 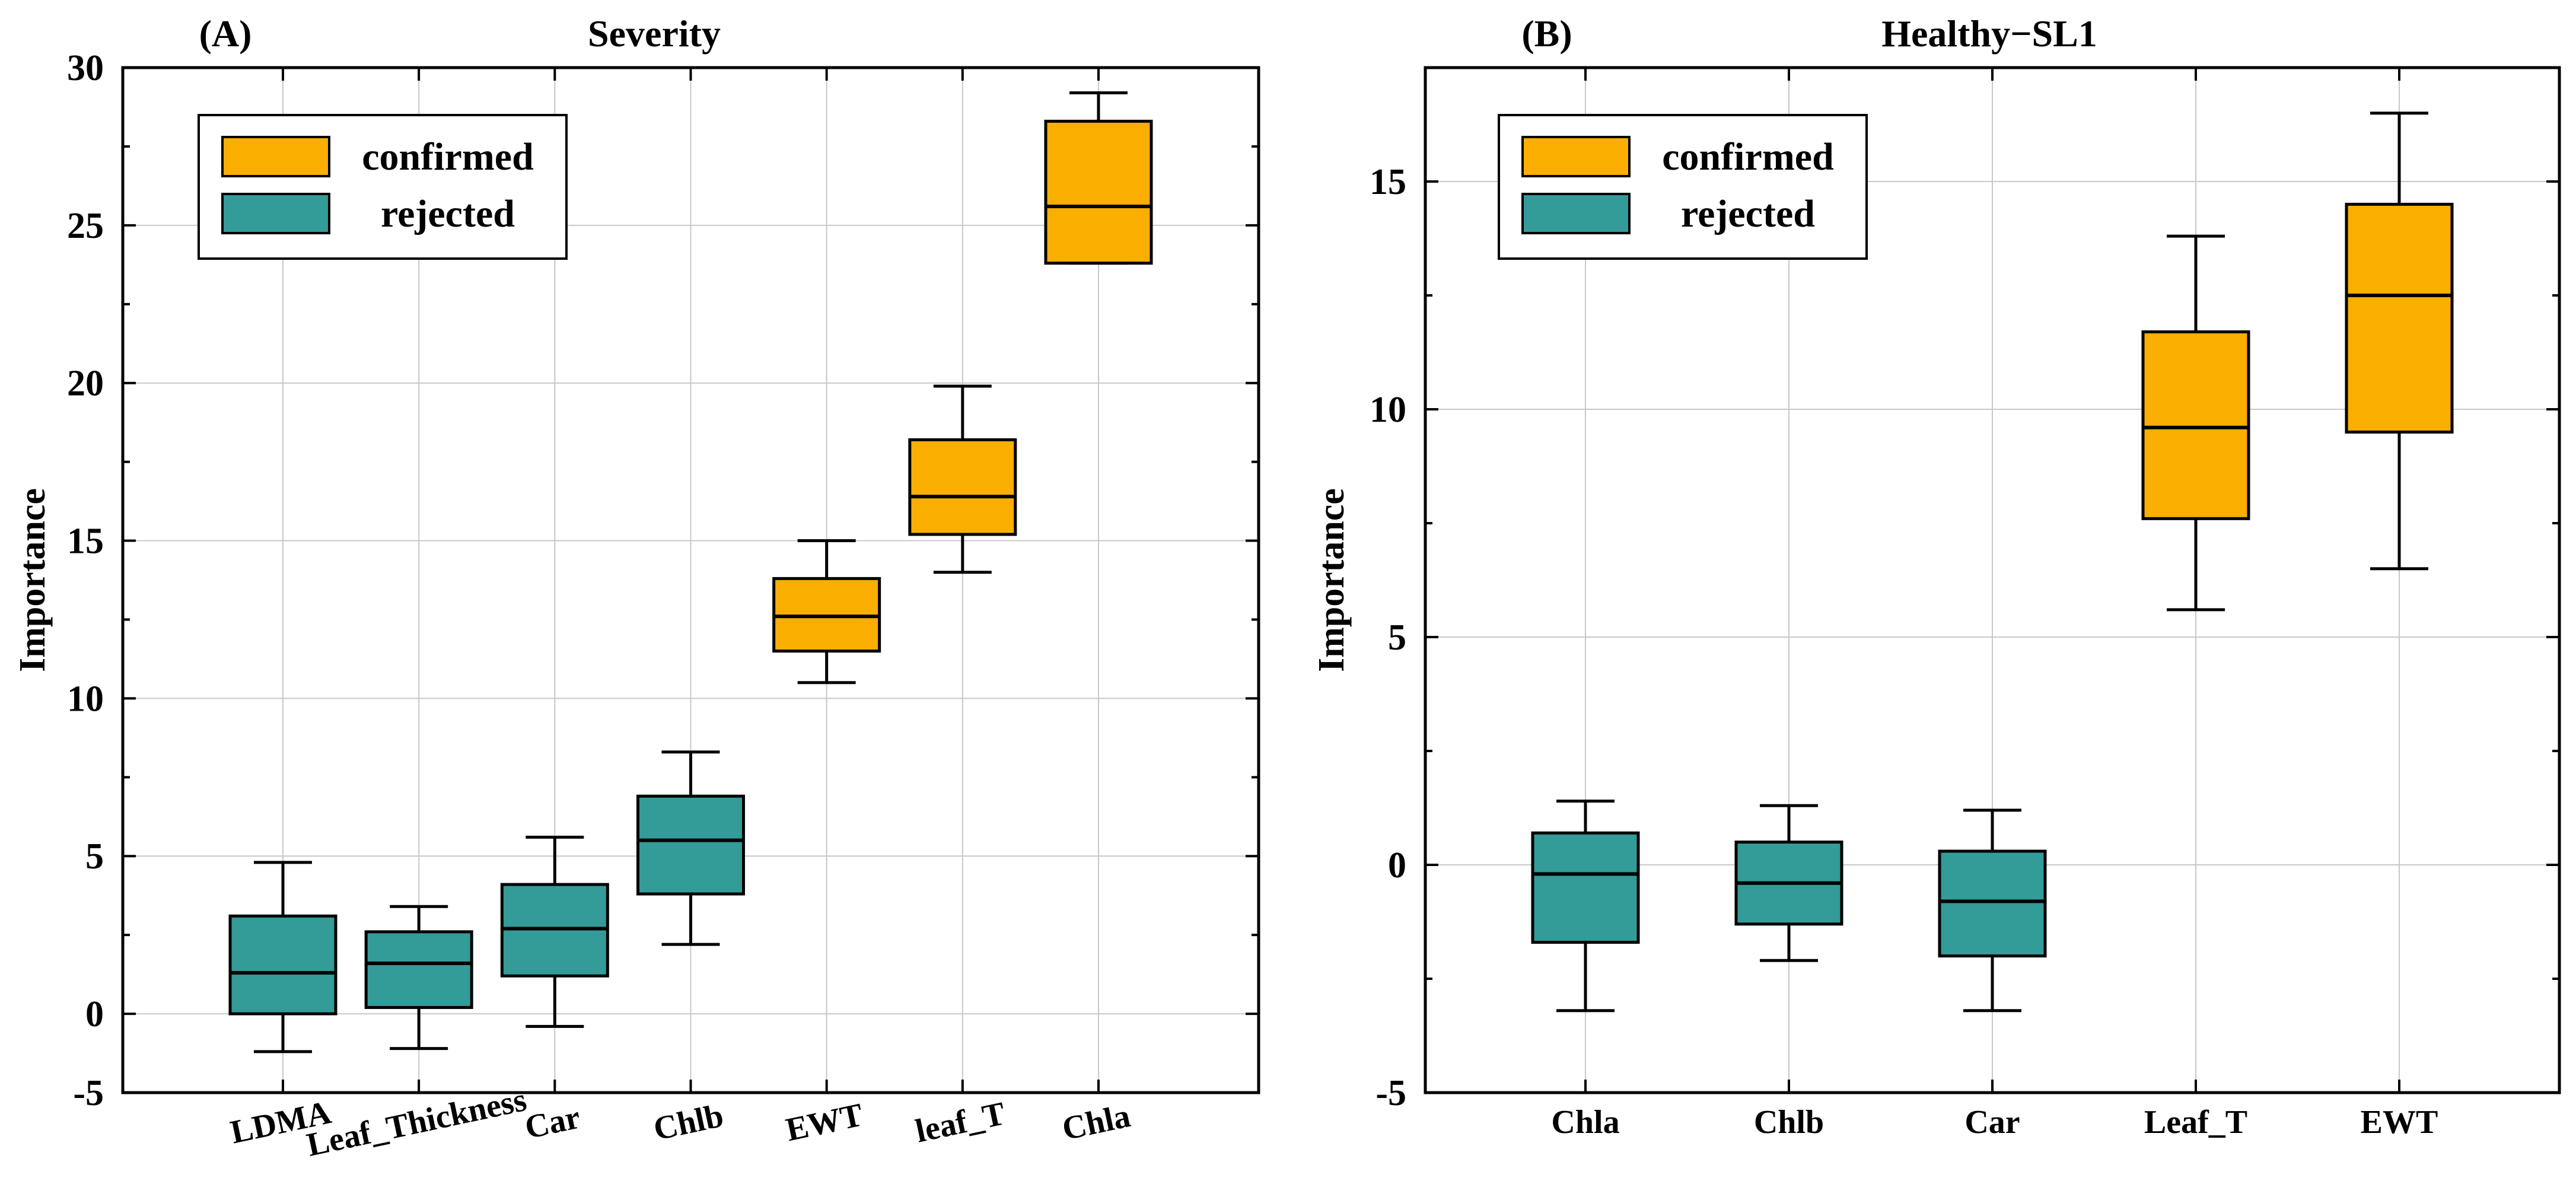 What do you see at coordinates (2195, 1122) in the screenshot?
I see `x-tick-label: Leaf_T` at bounding box center [2195, 1122].